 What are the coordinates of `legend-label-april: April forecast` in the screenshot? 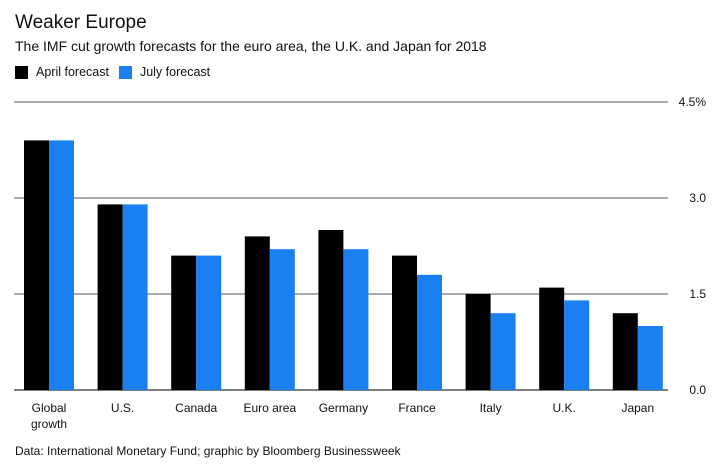 It's located at (72, 72).